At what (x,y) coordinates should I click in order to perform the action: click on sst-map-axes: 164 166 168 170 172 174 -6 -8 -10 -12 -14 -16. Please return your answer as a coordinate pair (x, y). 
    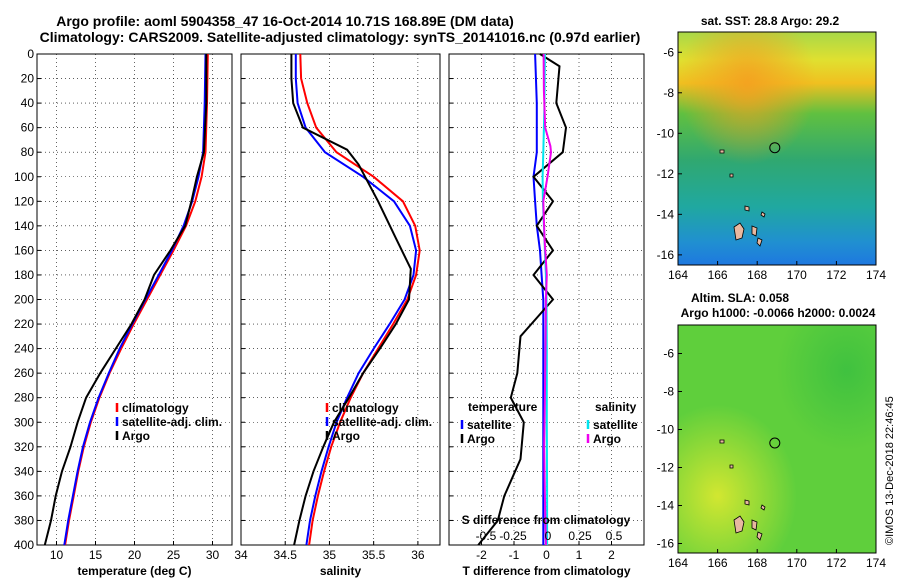
    Looking at the image, I should click on (772, 163).